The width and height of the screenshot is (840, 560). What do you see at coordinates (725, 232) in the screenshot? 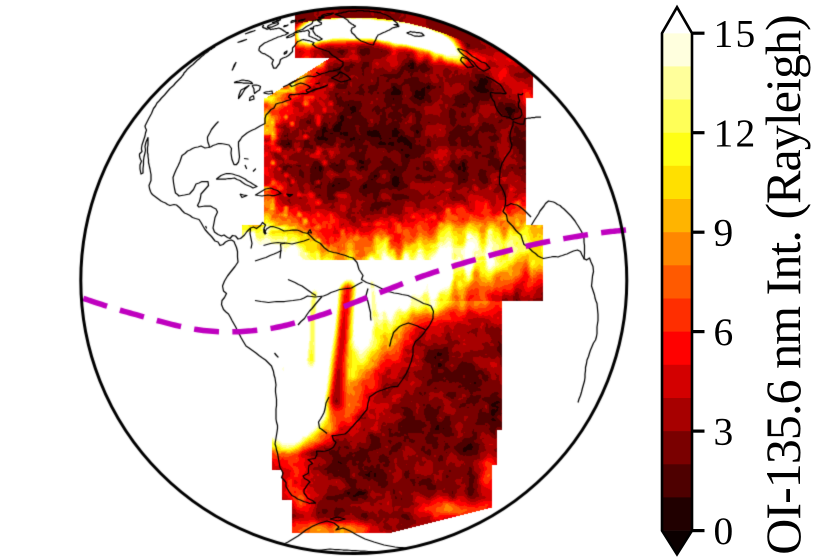
I see `svg-text: 9` at bounding box center [725, 232].